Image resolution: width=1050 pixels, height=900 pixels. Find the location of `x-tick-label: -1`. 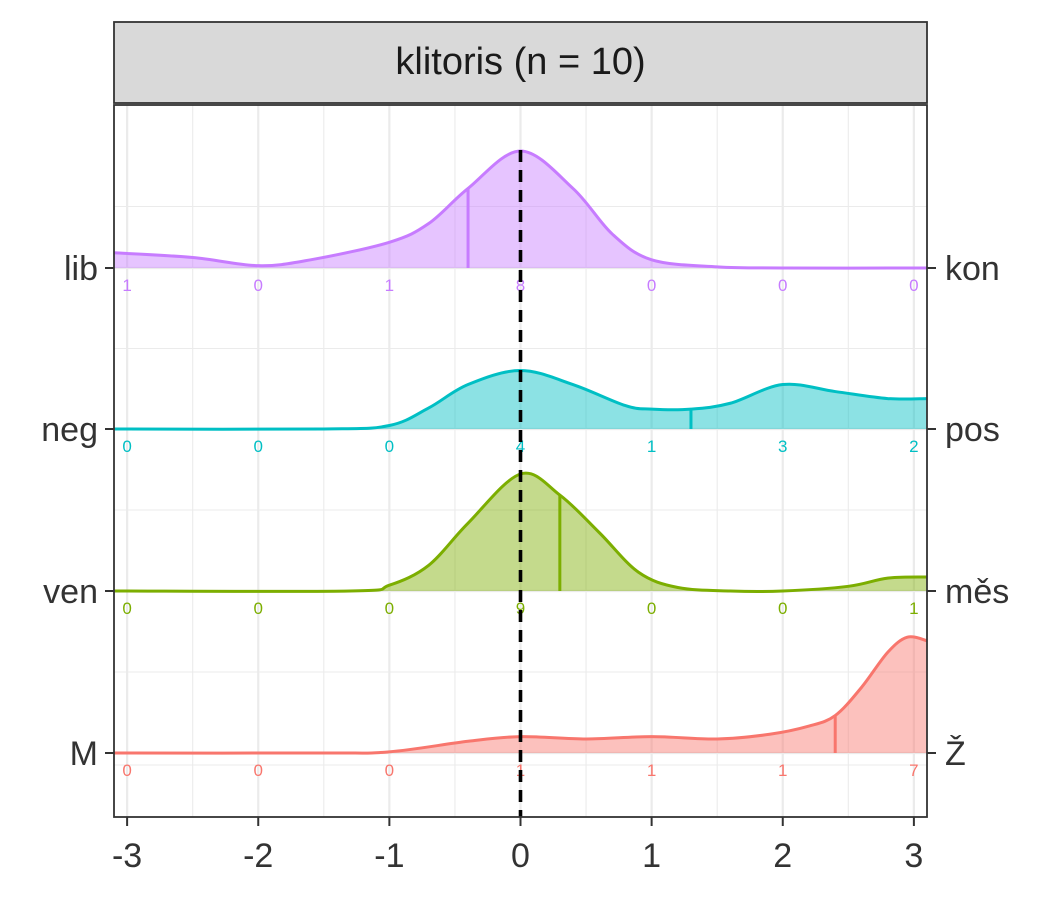

x-tick-label: -1 is located at coordinates (389, 856).